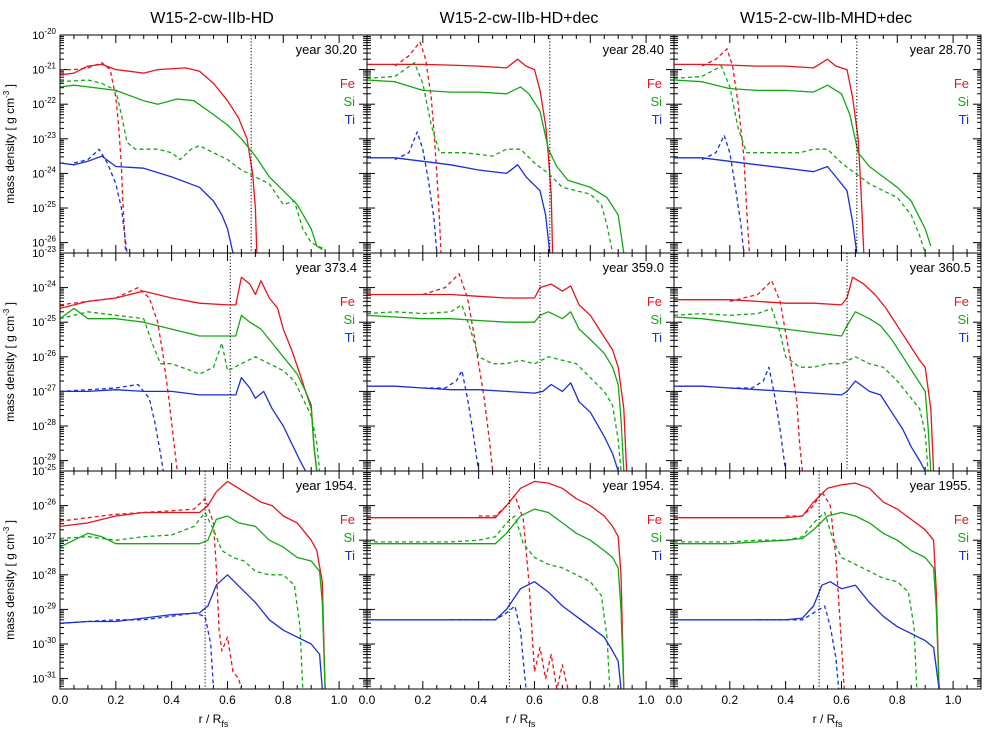 This screenshot has width=1008, height=740. What do you see at coordinates (44, 138) in the screenshot?
I see `y-tick-label: 10-23` at bounding box center [44, 138].